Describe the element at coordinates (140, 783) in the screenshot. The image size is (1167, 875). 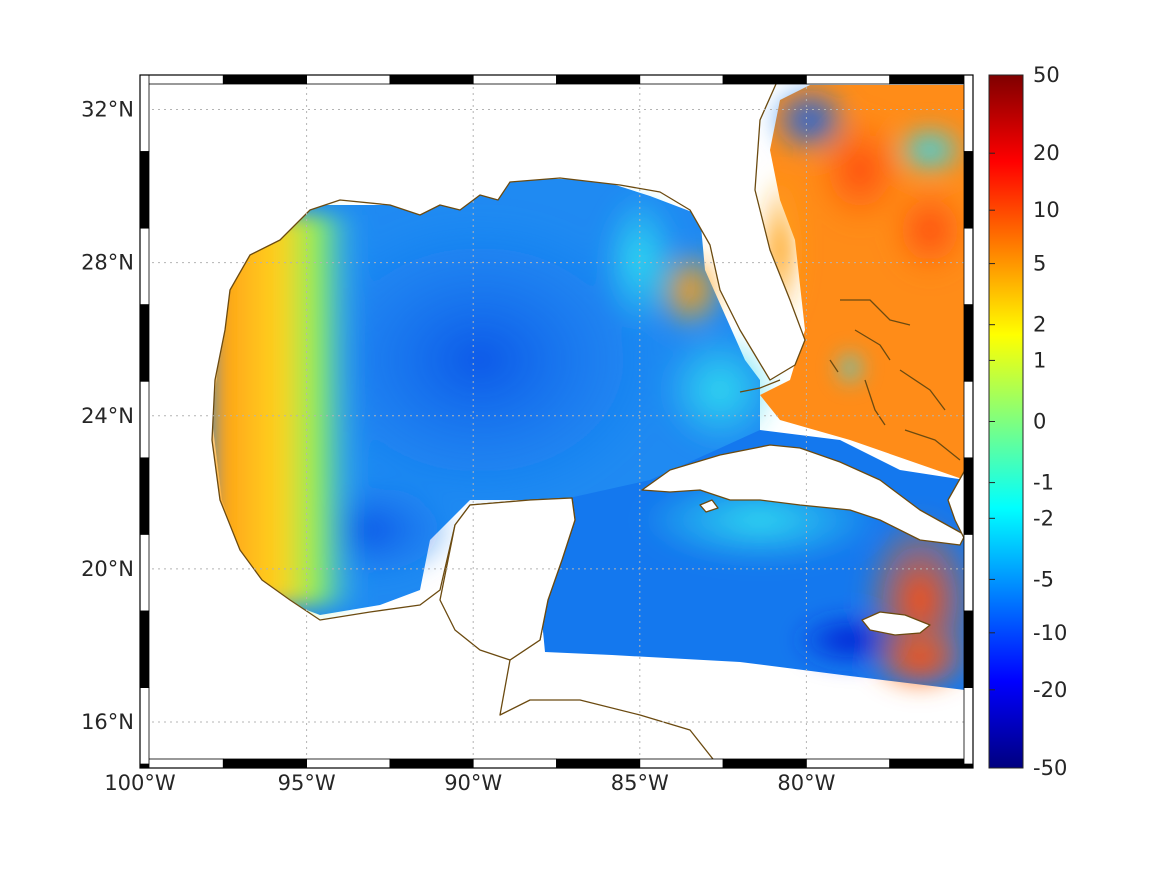
I see `lon-tick-label: 100°W` at that location.